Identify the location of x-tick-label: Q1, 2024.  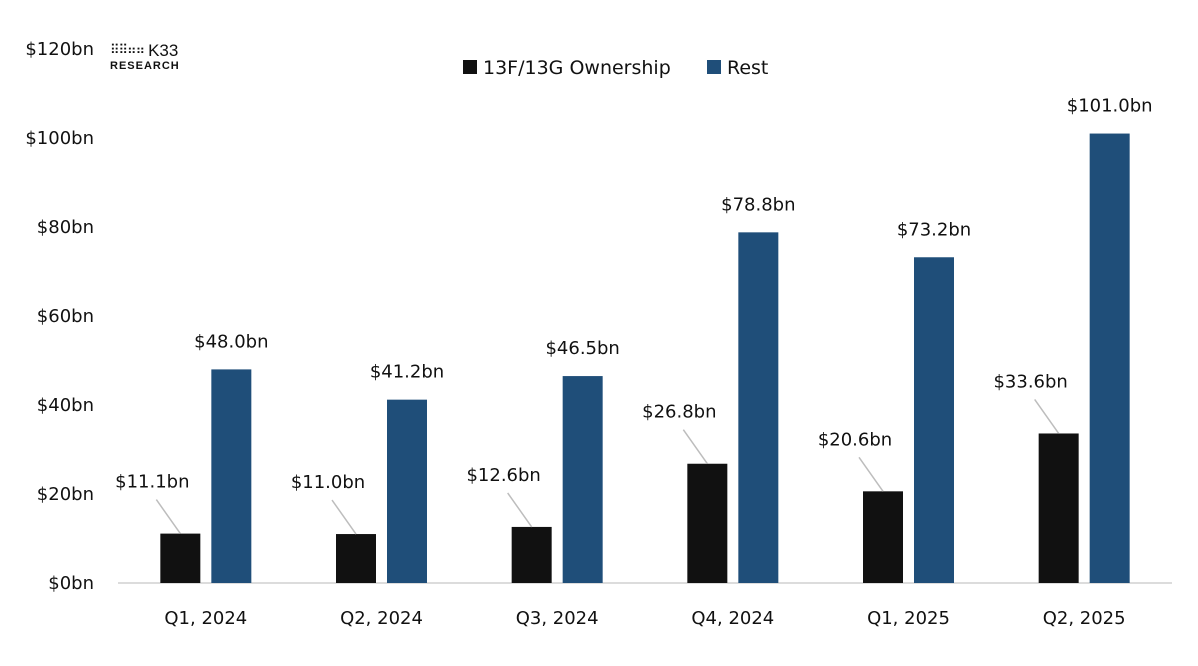
(205, 618).